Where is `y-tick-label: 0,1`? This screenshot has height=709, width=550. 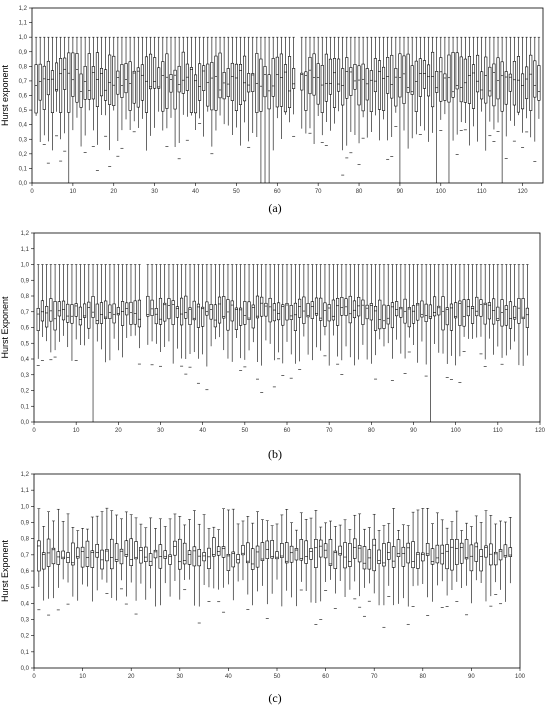
y-tick-label: 0,1 is located at coordinates (25, 653).